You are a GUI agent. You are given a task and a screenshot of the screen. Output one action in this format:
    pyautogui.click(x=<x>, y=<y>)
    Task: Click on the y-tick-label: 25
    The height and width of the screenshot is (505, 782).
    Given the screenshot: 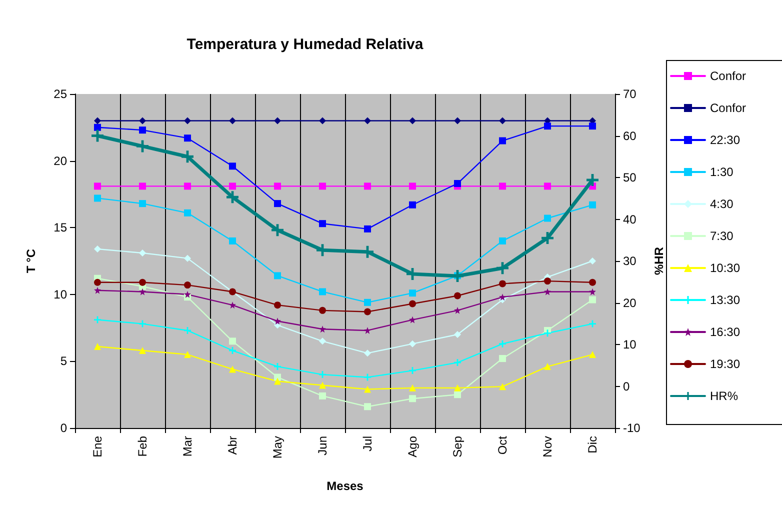 What is the action you would take?
    pyautogui.click(x=61, y=94)
    